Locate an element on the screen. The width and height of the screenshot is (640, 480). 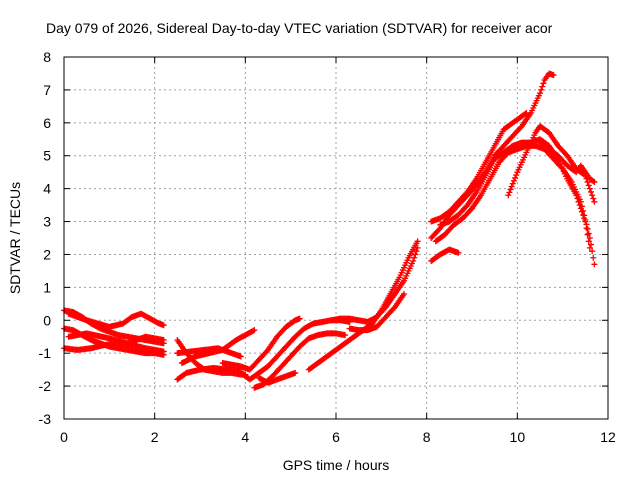
y-tick-label: 6 is located at coordinates (47, 123).